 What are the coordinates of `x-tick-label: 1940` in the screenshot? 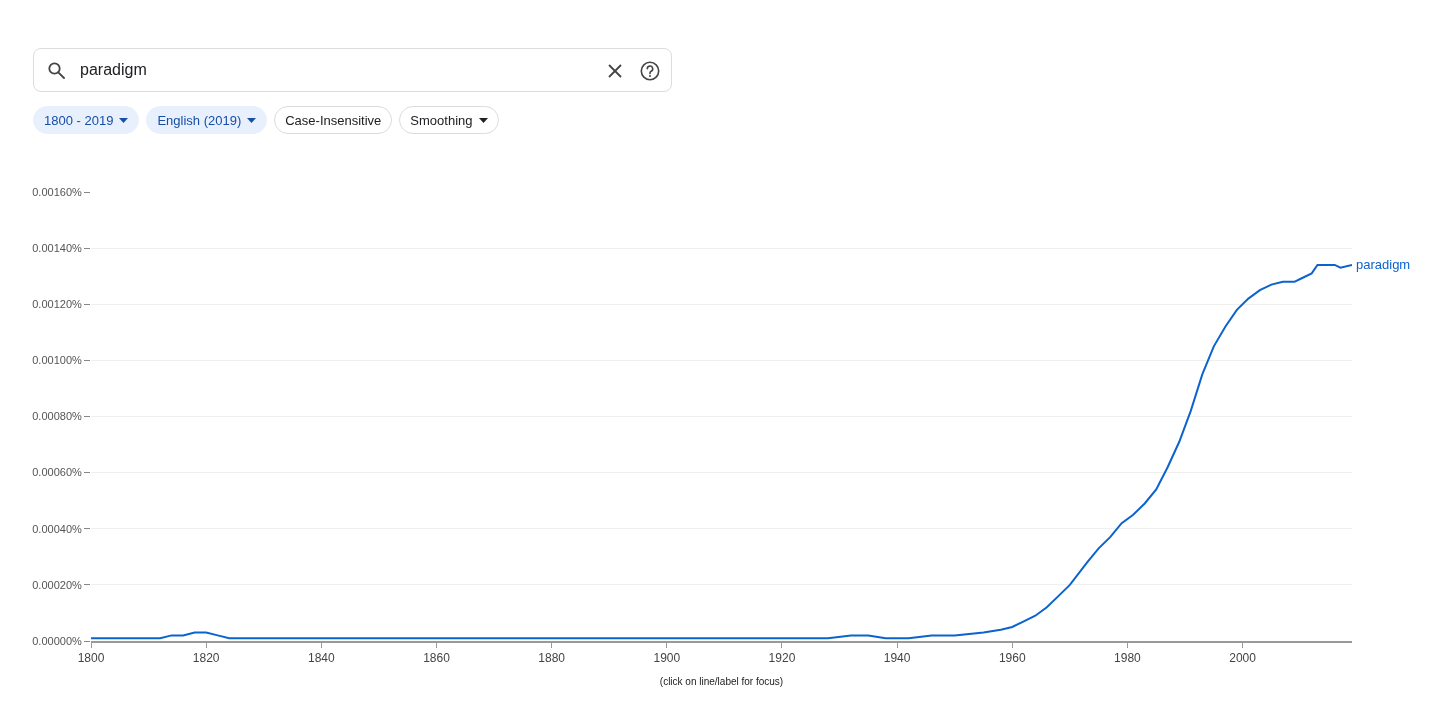 It's located at (897, 658).